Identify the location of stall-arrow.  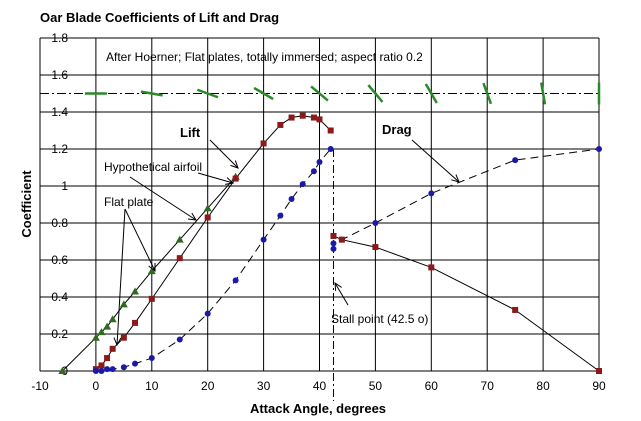
(341, 294).